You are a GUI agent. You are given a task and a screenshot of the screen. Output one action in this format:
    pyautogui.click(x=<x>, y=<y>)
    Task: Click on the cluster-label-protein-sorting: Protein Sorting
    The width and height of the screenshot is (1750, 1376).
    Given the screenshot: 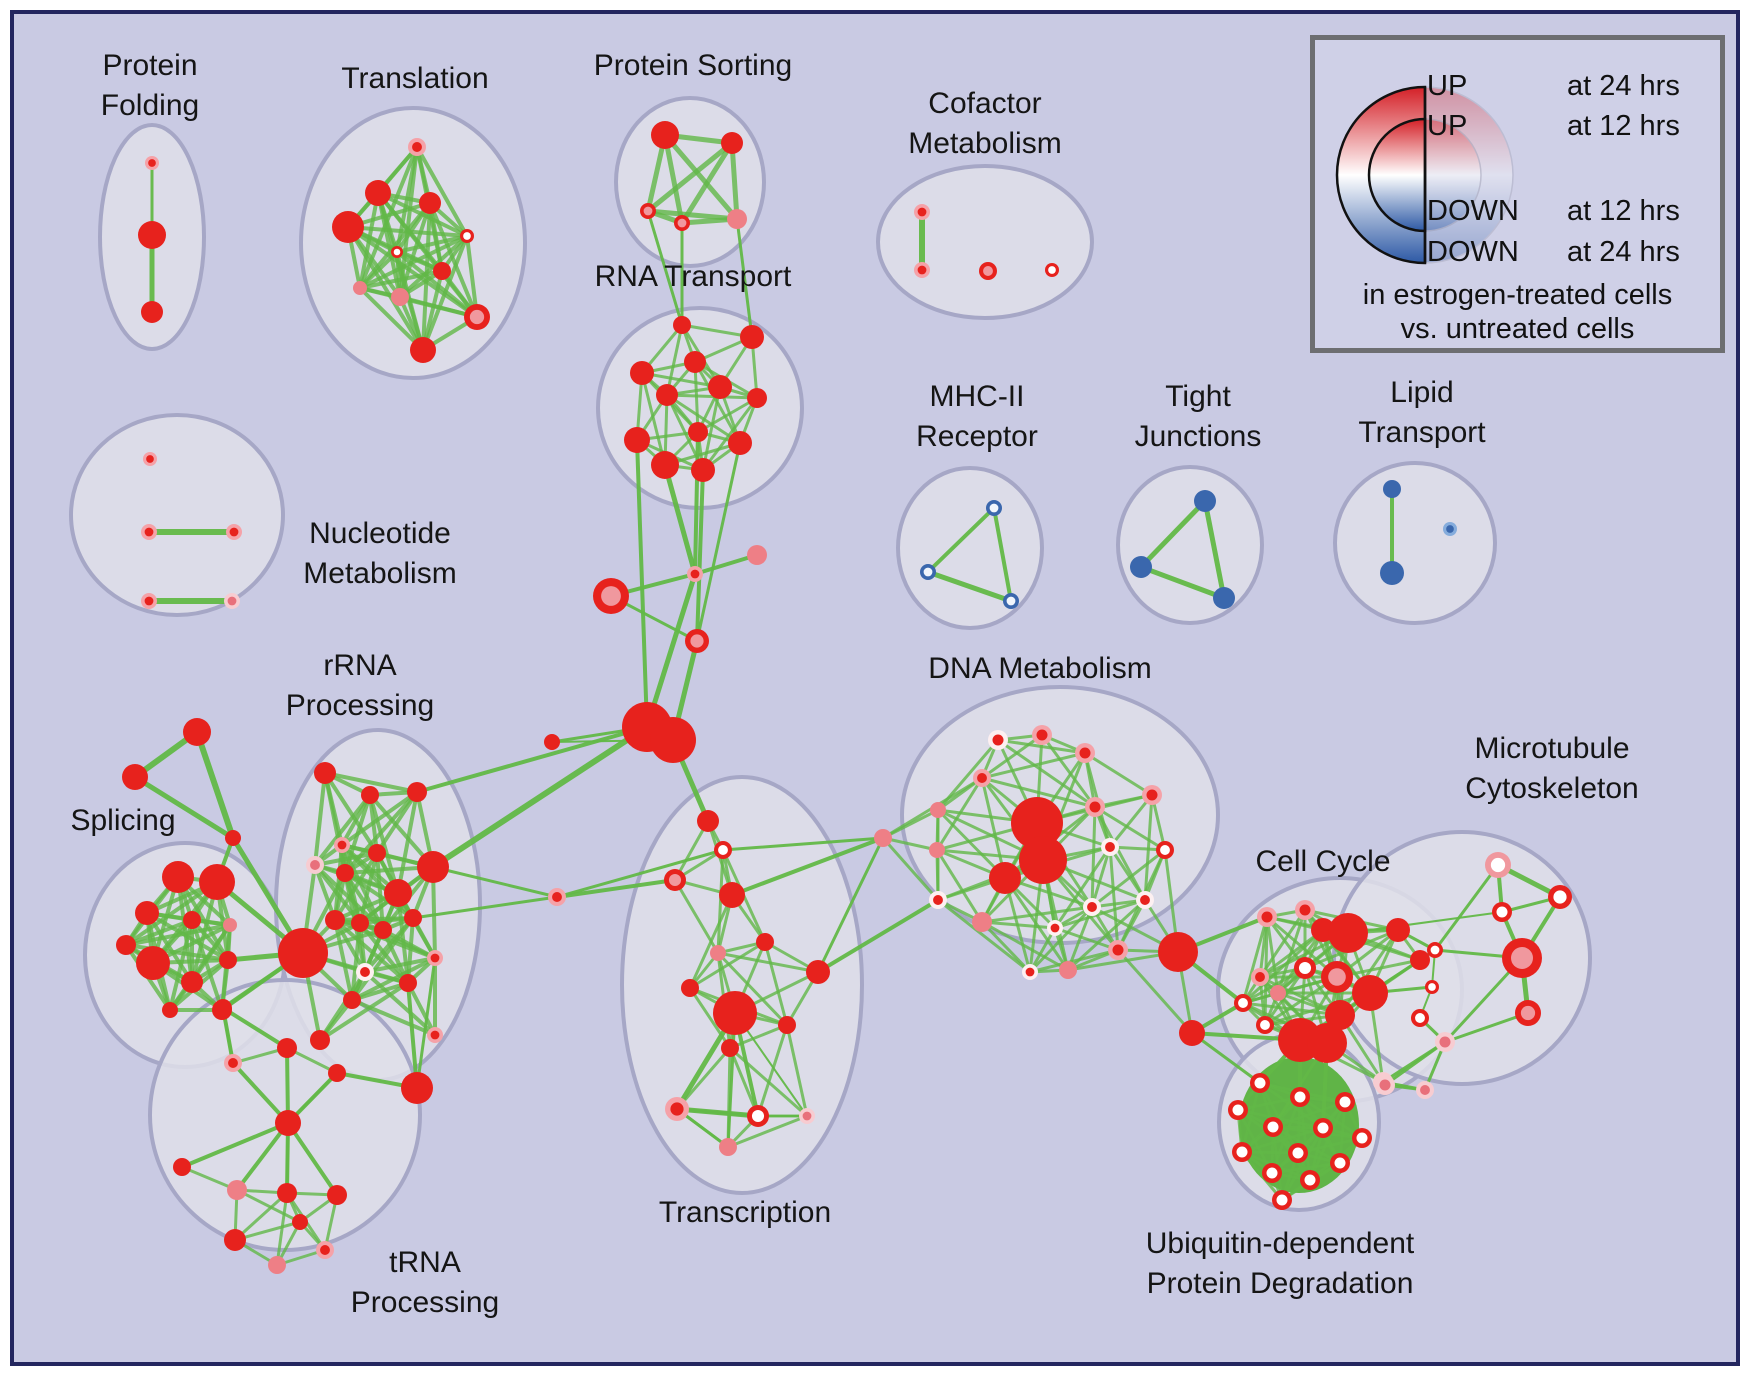 What is the action you would take?
    pyautogui.click(x=693, y=65)
    